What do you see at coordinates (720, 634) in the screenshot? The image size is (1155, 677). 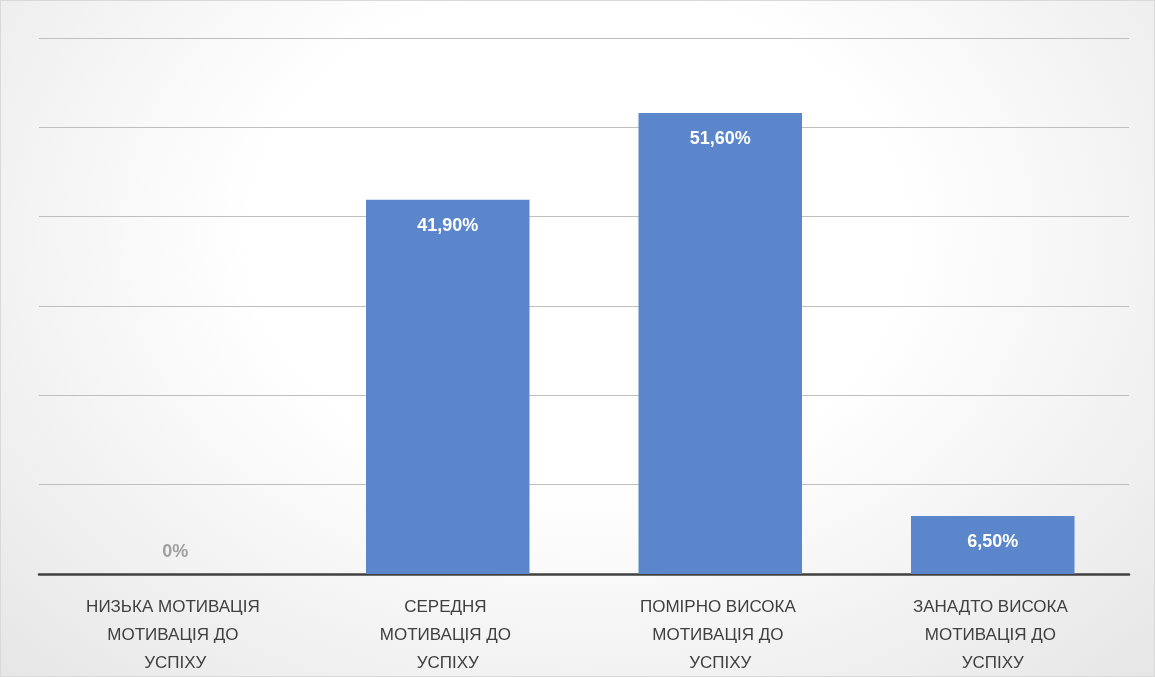 I see `x-tick-label: ПОМІРНО ВИСОКА МОТИВАЦІЯ ДО УСПІХУ` at bounding box center [720, 634].